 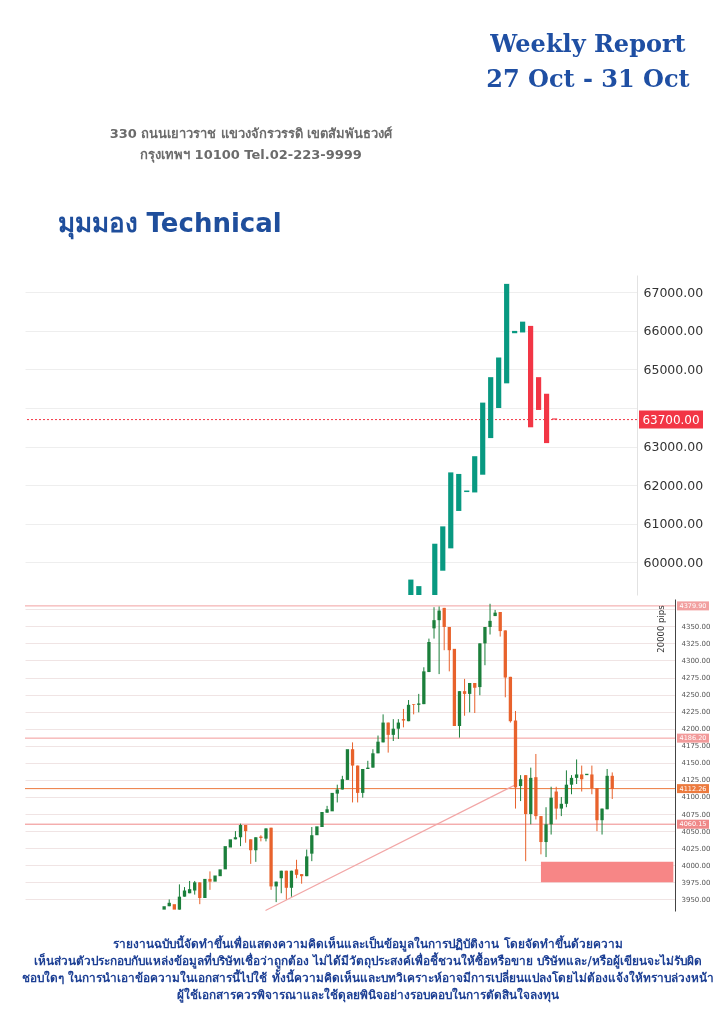 What do you see at coordinates (251, 155) in the screenshot?
I see `text: กรุงเทพฯ 10100 Tel.02-223-9999` at bounding box center [251, 155].